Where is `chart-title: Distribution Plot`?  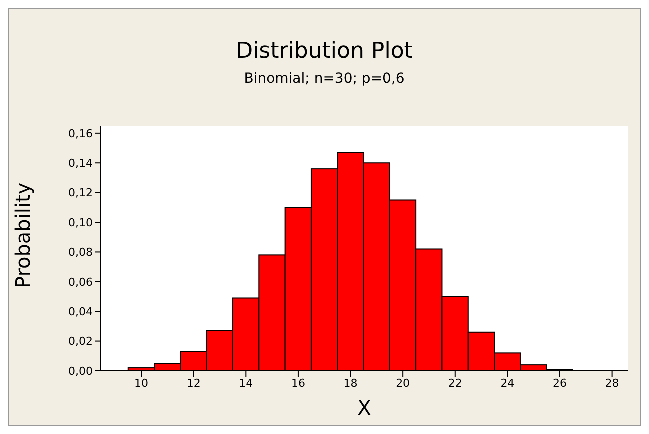
chart-title: Distribution Plot is located at coordinates (324, 51).